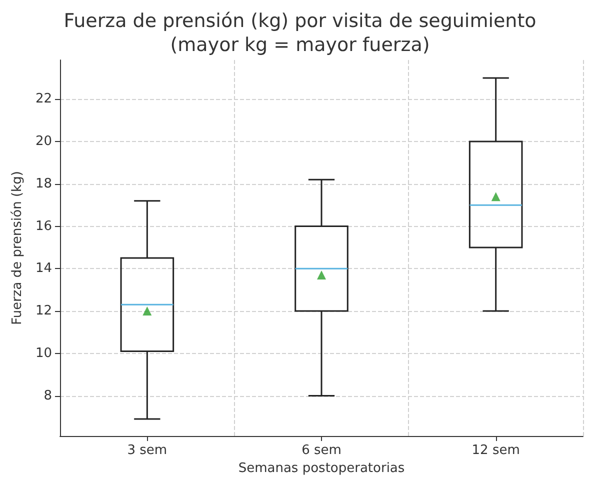  Describe the element at coordinates (43, 184) in the screenshot. I see `y-tick-label: 18` at that location.